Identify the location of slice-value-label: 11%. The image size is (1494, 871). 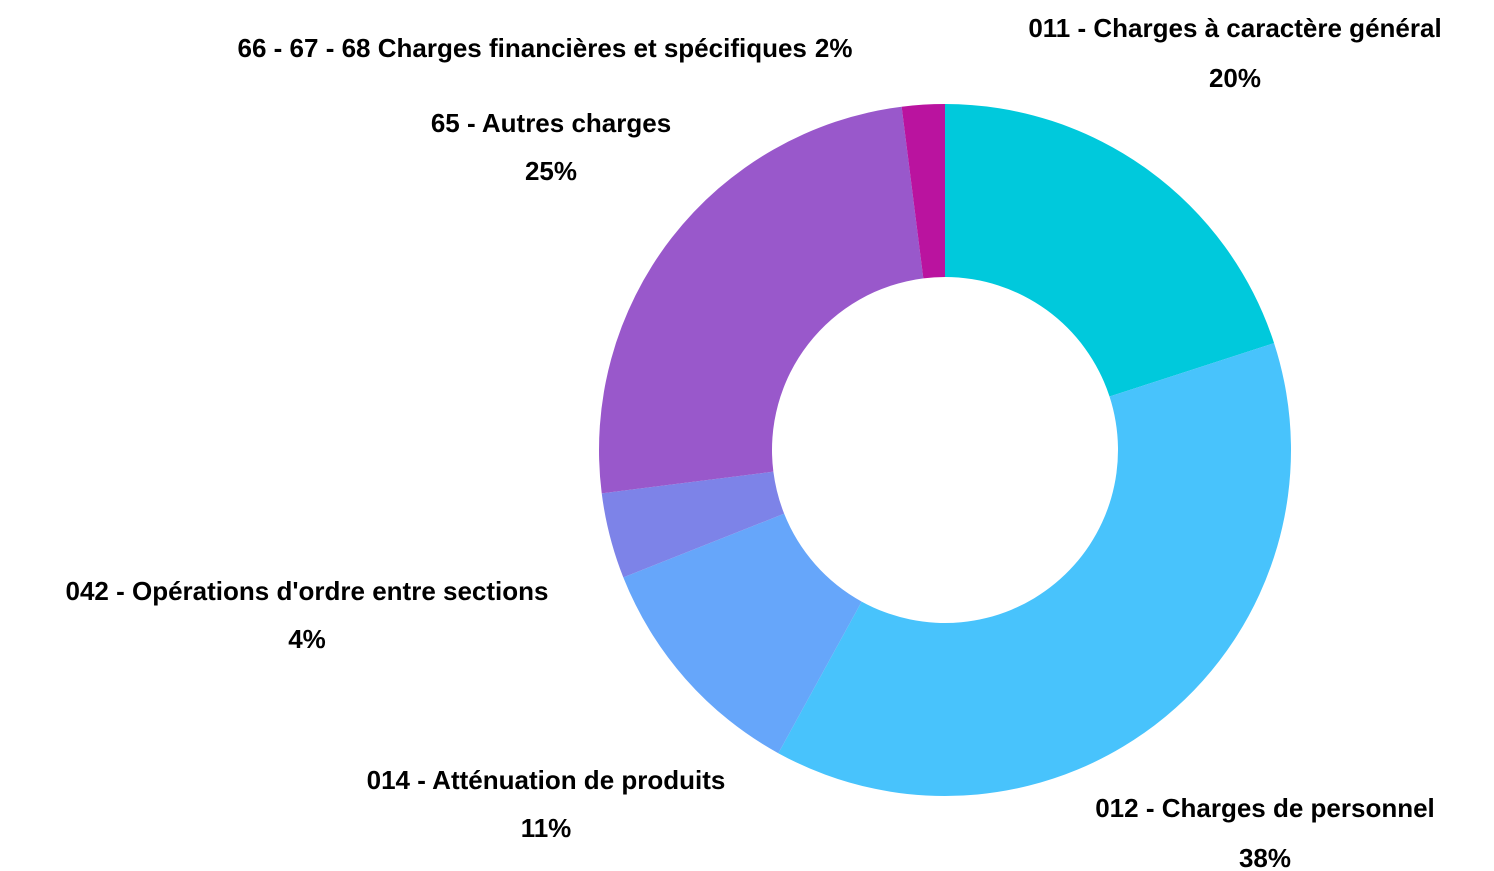
(546, 828).